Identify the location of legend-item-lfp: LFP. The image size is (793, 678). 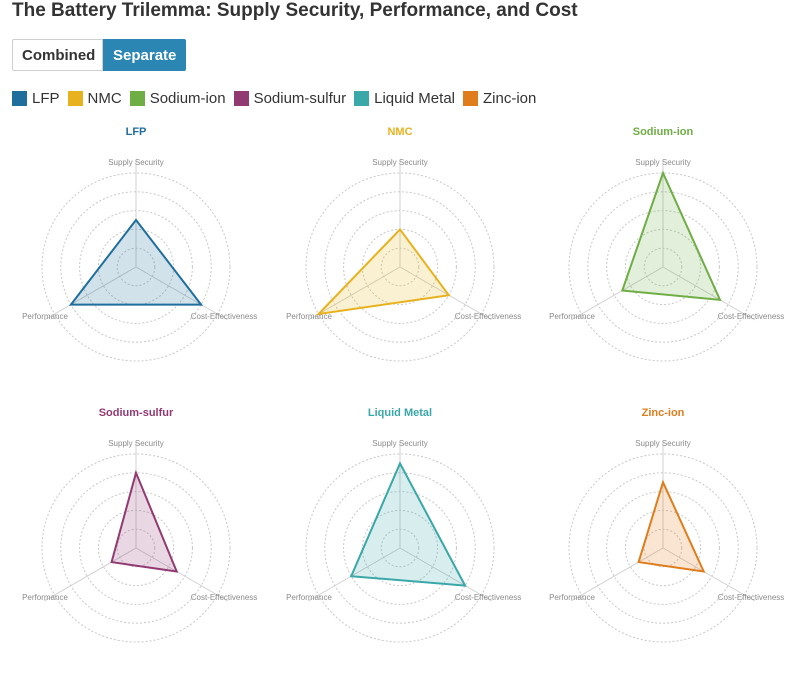
(36, 98).